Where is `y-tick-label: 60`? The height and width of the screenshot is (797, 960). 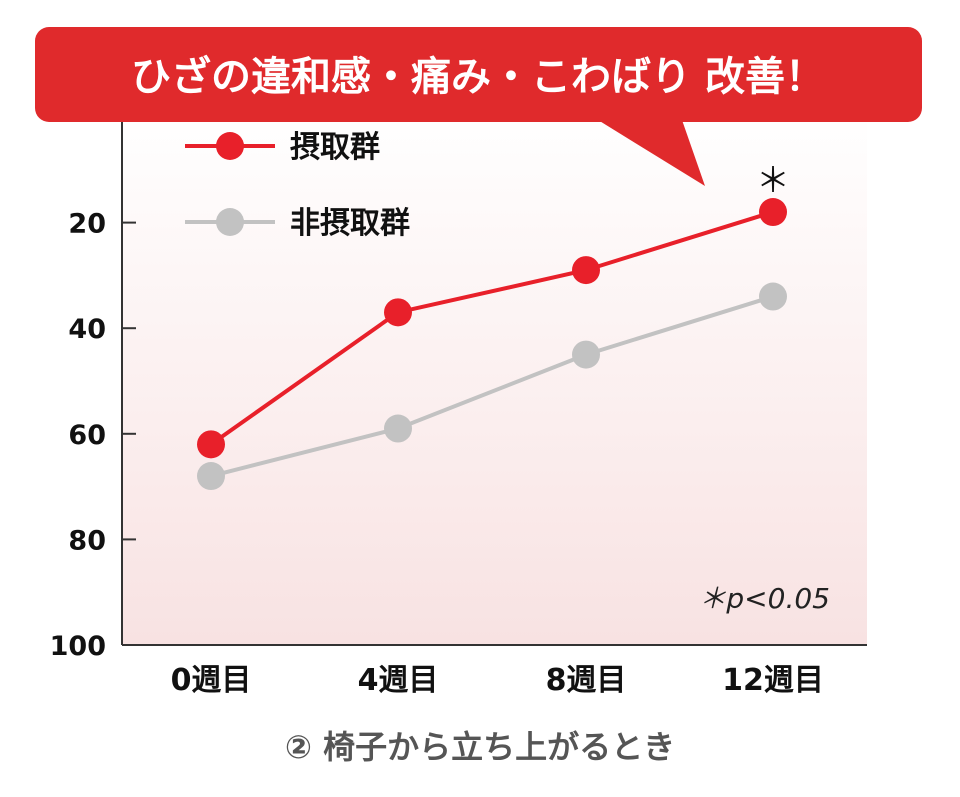
y-tick-label: 60 is located at coordinates (87, 435).